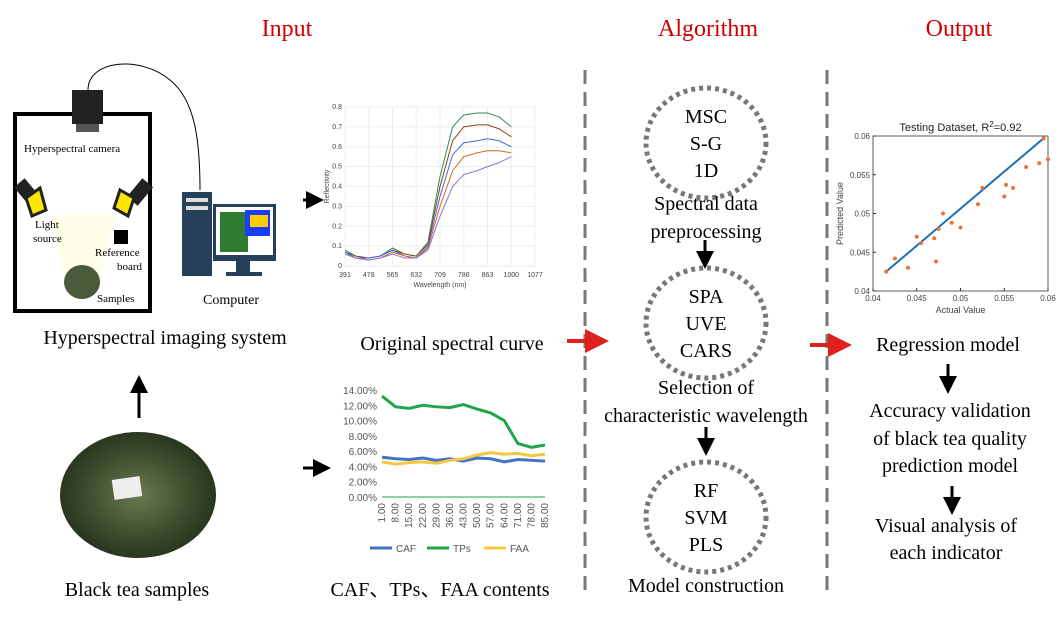  Describe the element at coordinates (706, 545) in the screenshot. I see `method: PLS` at that location.